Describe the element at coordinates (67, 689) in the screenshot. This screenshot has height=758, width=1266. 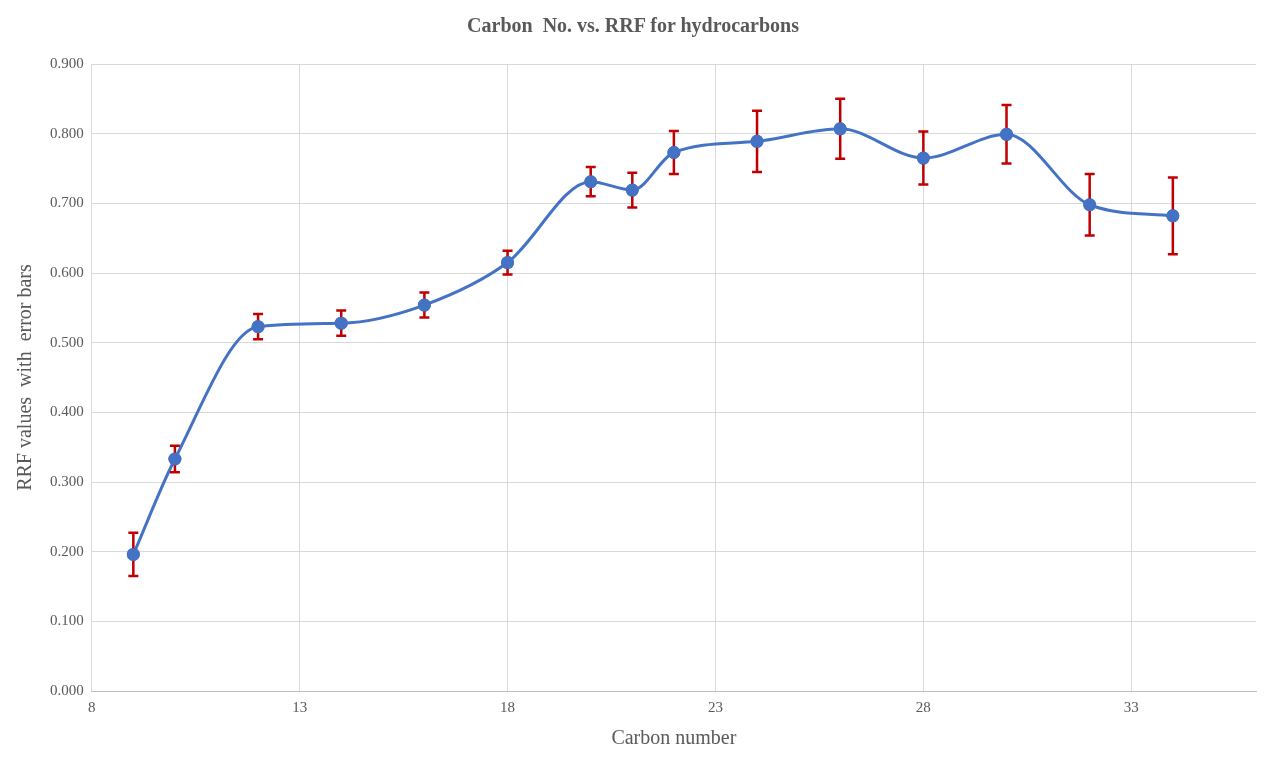
I see `y-tick-label: 0.000` at that location.